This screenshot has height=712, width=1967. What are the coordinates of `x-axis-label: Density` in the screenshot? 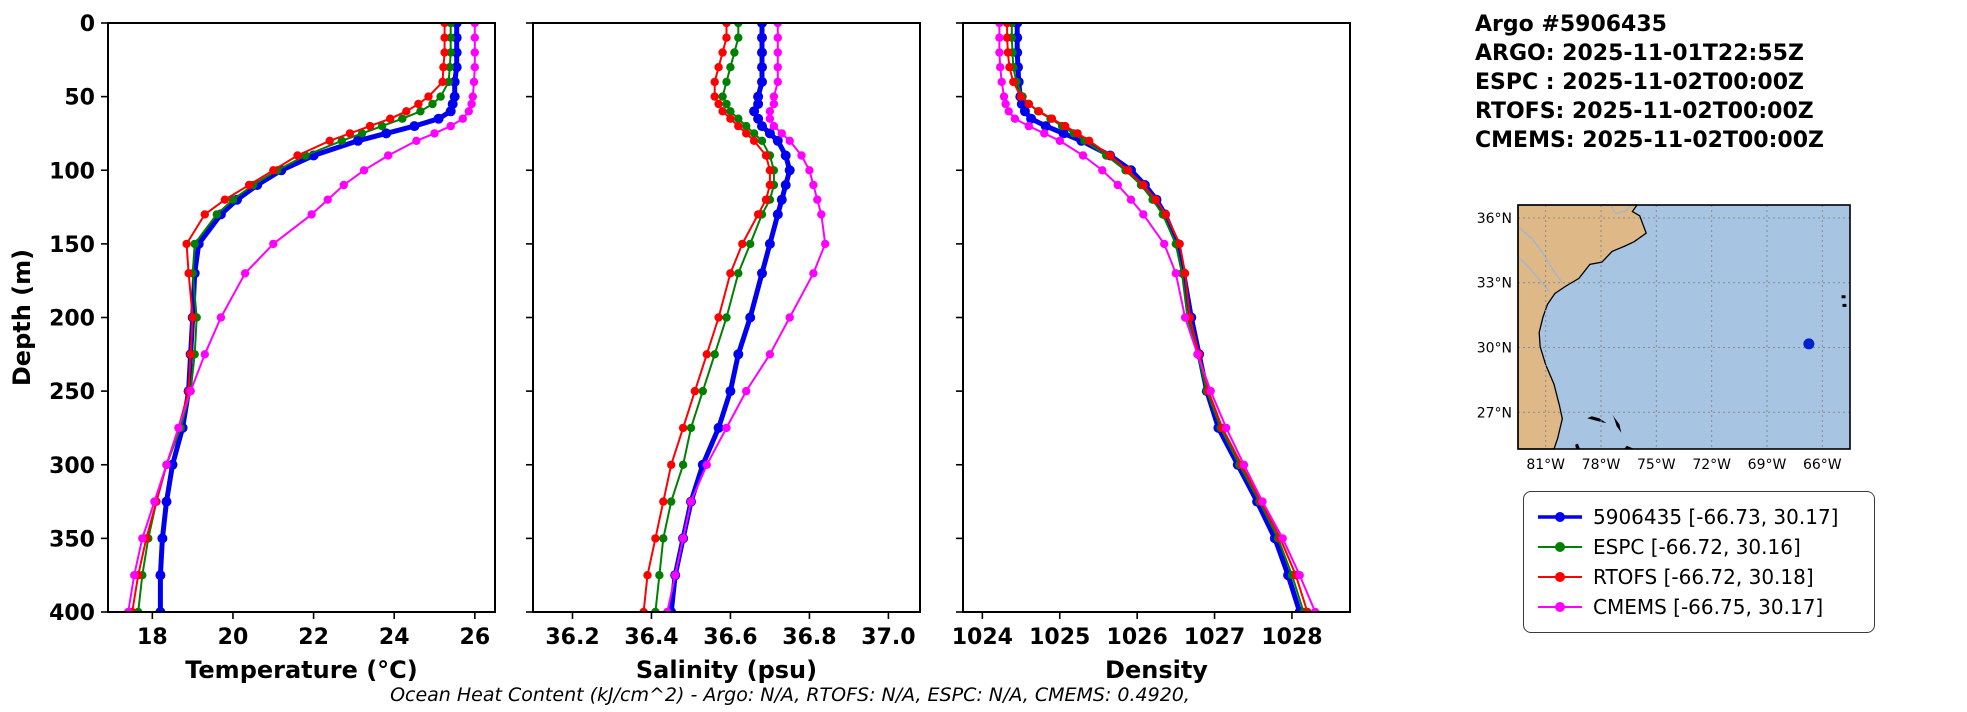 It's located at (1156, 670).